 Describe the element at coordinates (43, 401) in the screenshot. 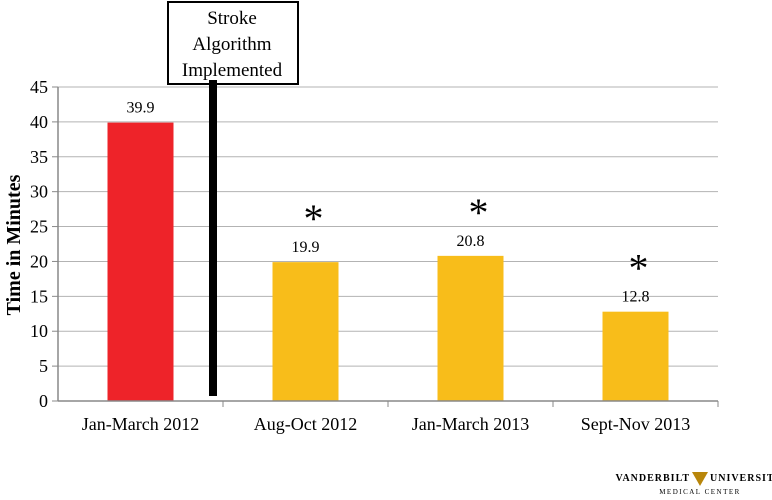

I see `y-tick-label: 0` at that location.